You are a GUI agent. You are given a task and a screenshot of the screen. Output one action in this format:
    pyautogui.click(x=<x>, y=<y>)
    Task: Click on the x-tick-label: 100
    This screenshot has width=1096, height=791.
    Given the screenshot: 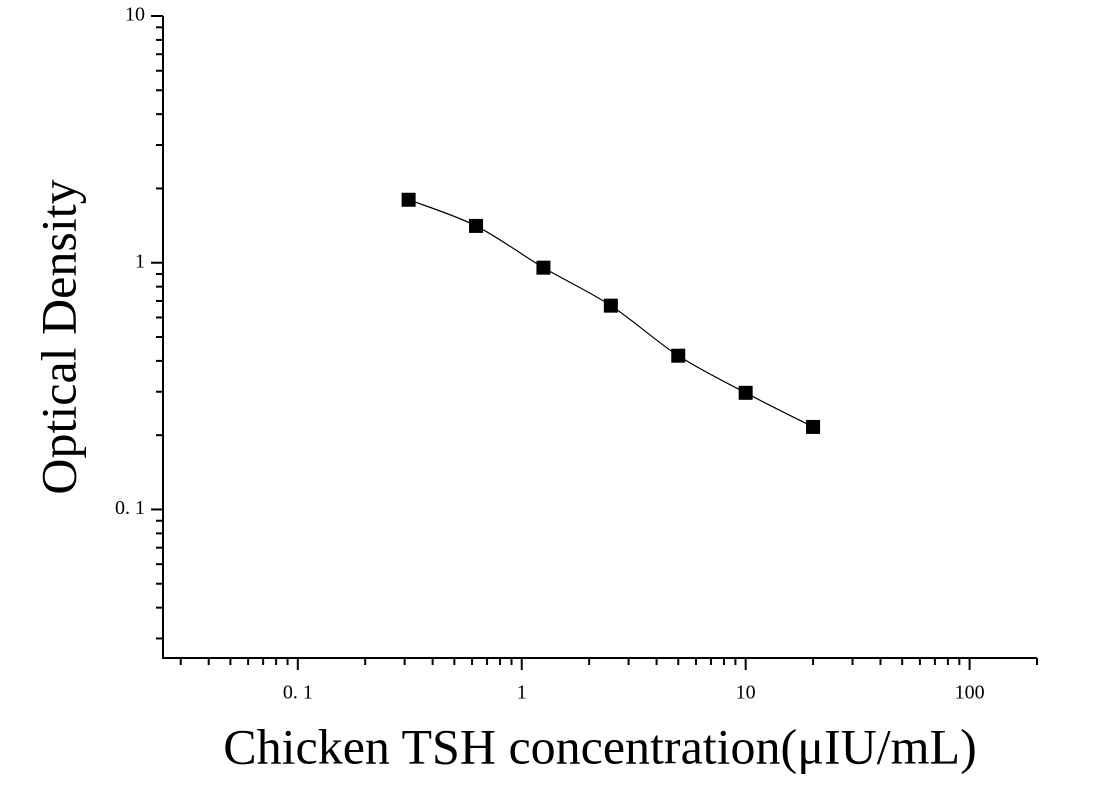 What is the action you would take?
    pyautogui.click(x=970, y=693)
    